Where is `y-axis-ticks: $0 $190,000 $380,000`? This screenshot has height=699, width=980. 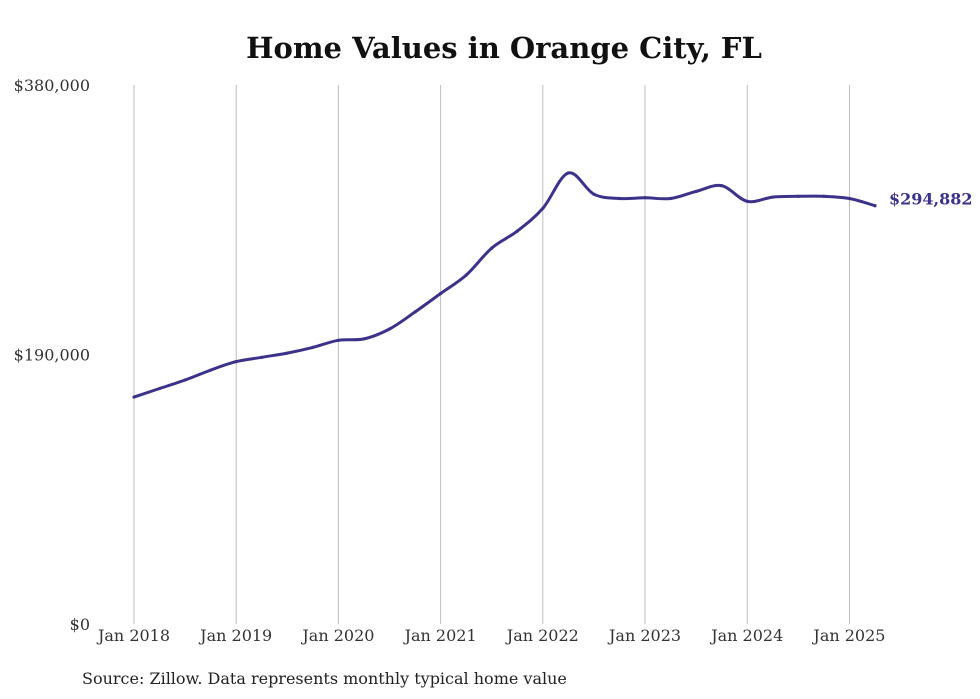
y-axis-ticks: $0 $190,000 $380,000 is located at coordinates (52, 355).